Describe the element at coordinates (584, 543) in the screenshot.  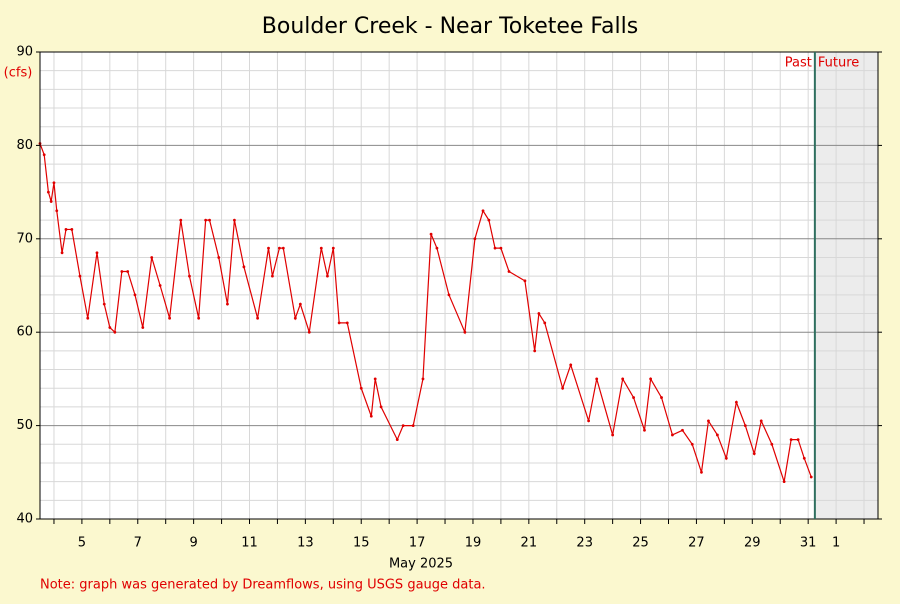
I see `x-tick-label: 23` at that location.